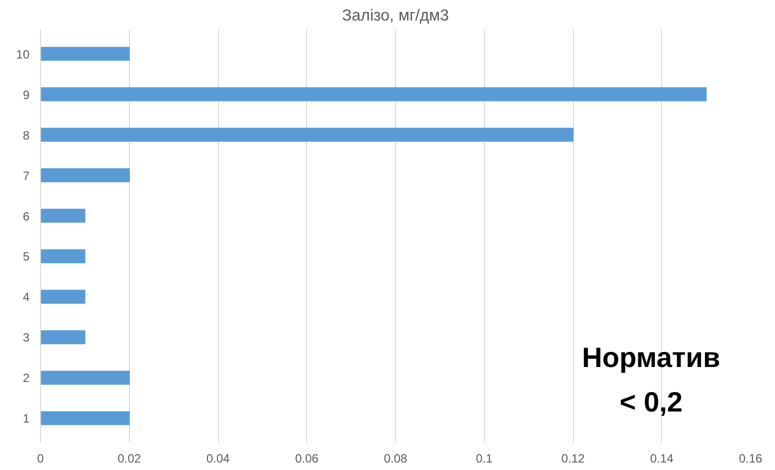  I want to click on x-tick-label: 0.1, so click(484, 459).